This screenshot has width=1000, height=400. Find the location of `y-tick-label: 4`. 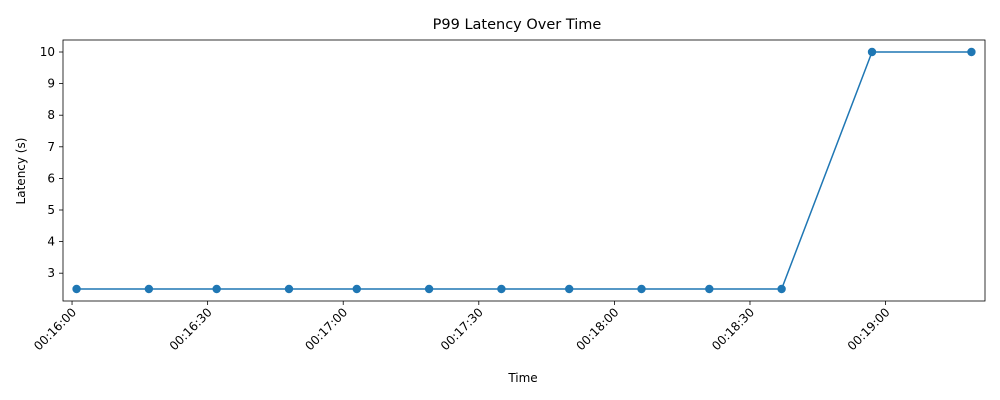

y-tick-label: 4 is located at coordinates (51, 242).